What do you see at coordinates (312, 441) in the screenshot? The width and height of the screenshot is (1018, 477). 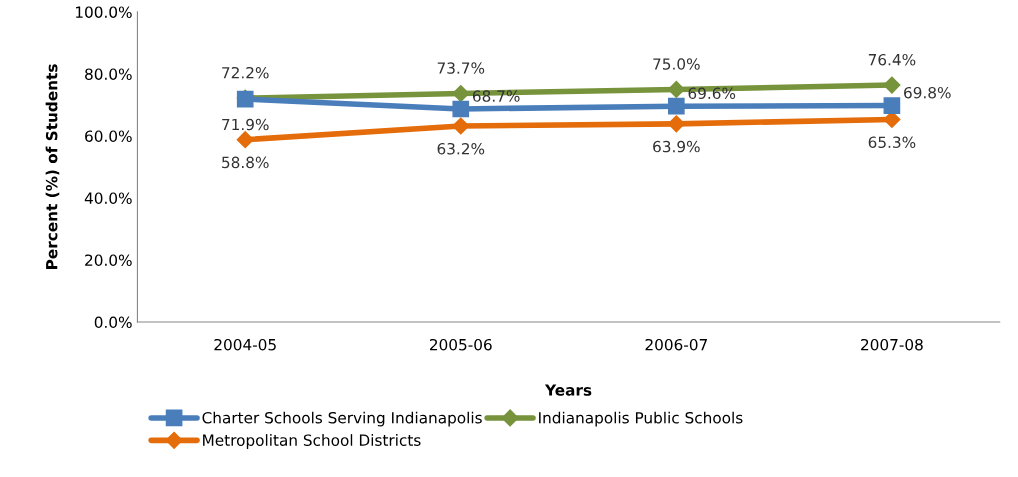 I see `legend-label: Metropolitan School Districts` at bounding box center [312, 441].